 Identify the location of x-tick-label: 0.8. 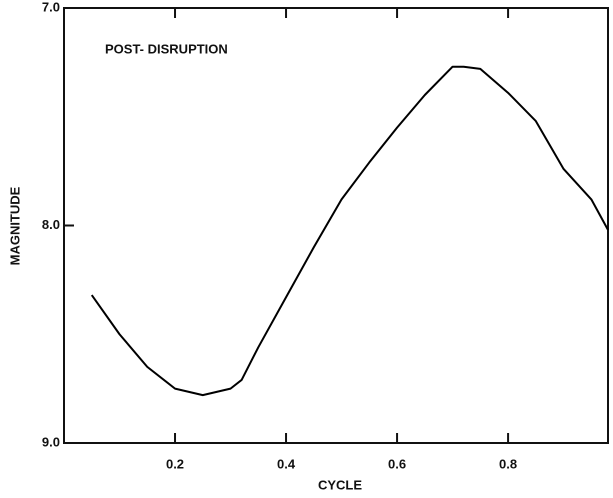
(508, 463).